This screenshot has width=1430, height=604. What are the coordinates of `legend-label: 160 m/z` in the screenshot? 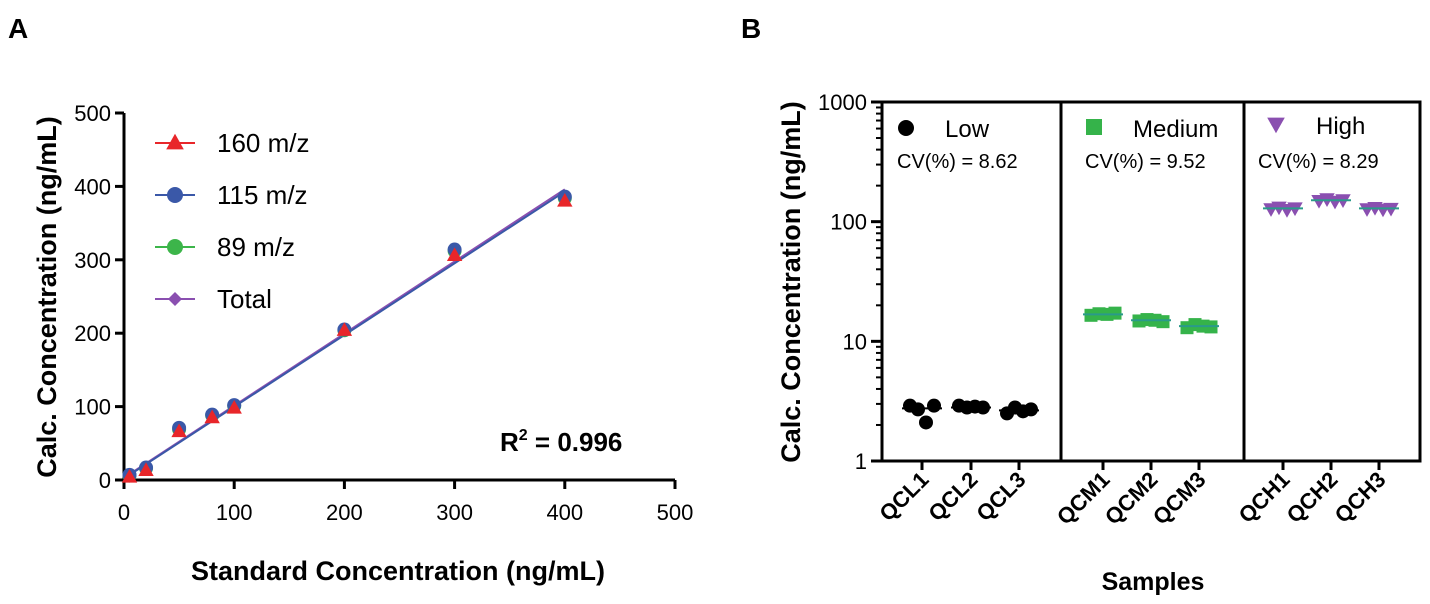 It's located at (263, 143).